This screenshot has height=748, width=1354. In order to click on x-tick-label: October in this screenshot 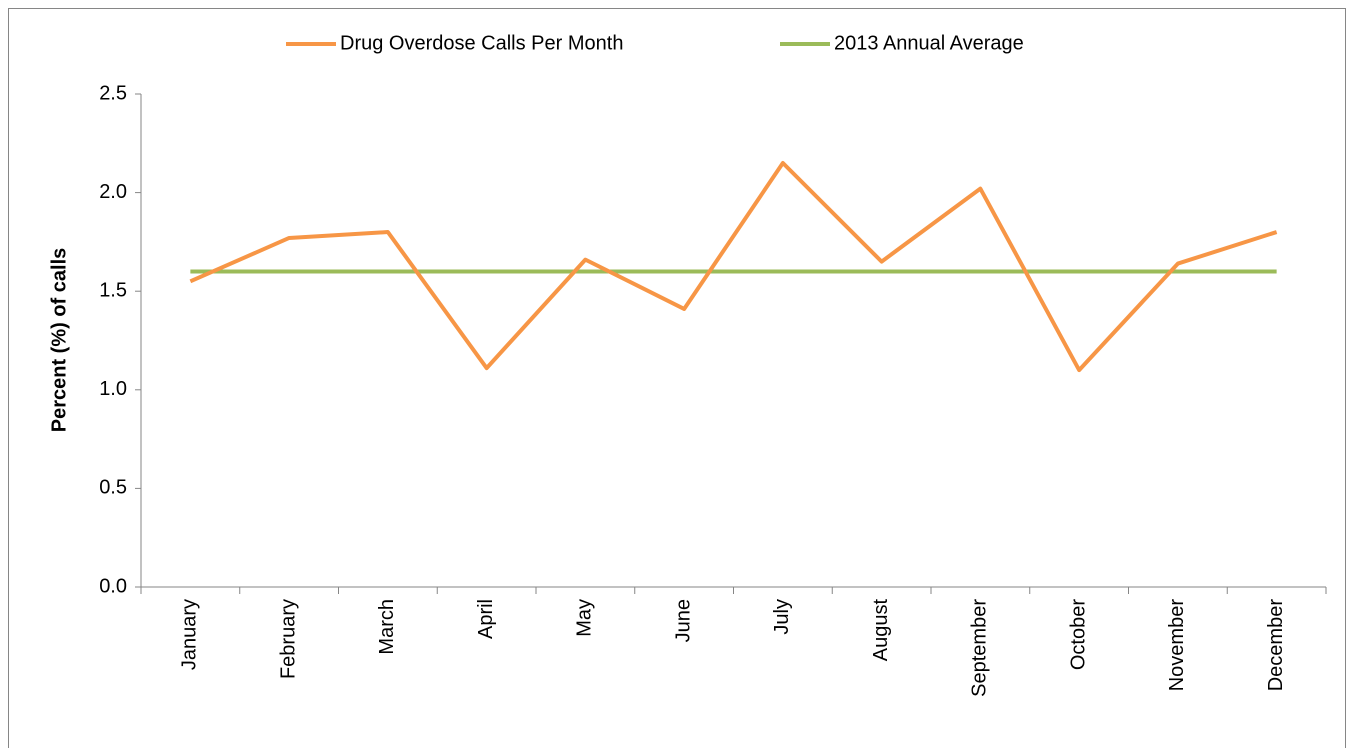, I will do `click(1078, 634)`.